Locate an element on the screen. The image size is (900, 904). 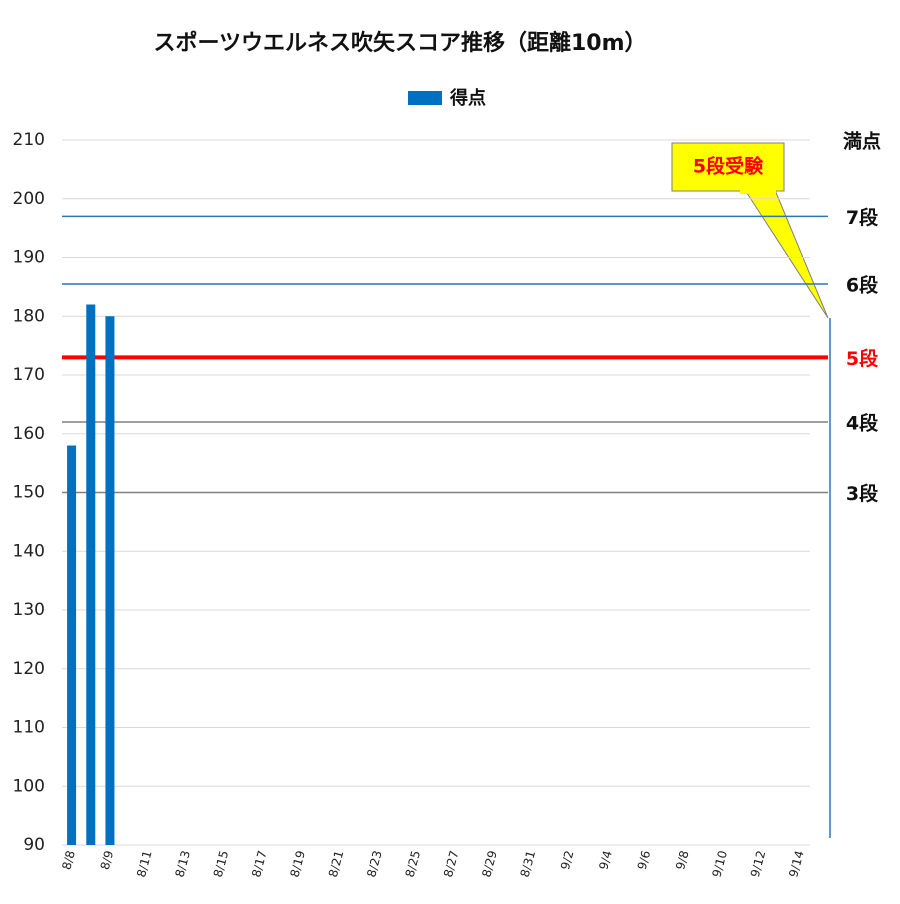
callout-box is located at coordinates (728, 167).